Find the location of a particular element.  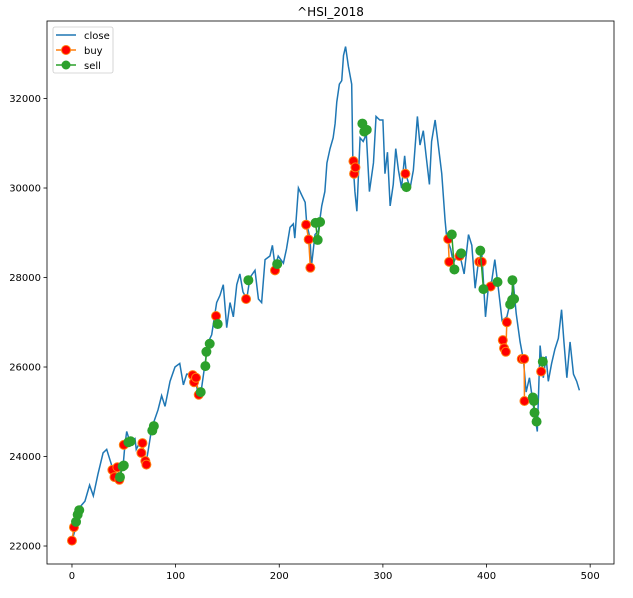

y-tick-label: 28000 is located at coordinates (25, 278).